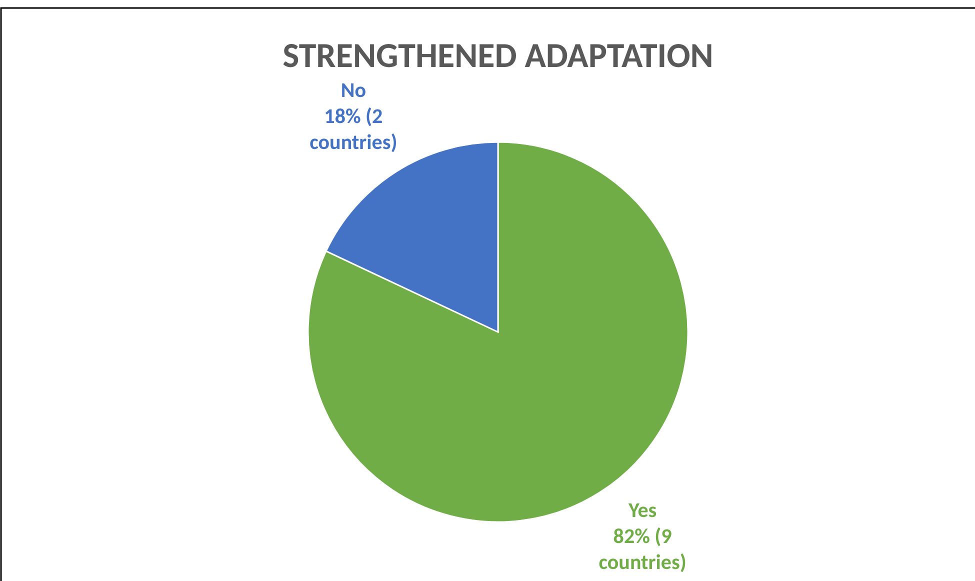 The image size is (975, 581). Describe the element at coordinates (354, 129) in the screenshot. I see `data-label: 18% (2 countries)` at that location.